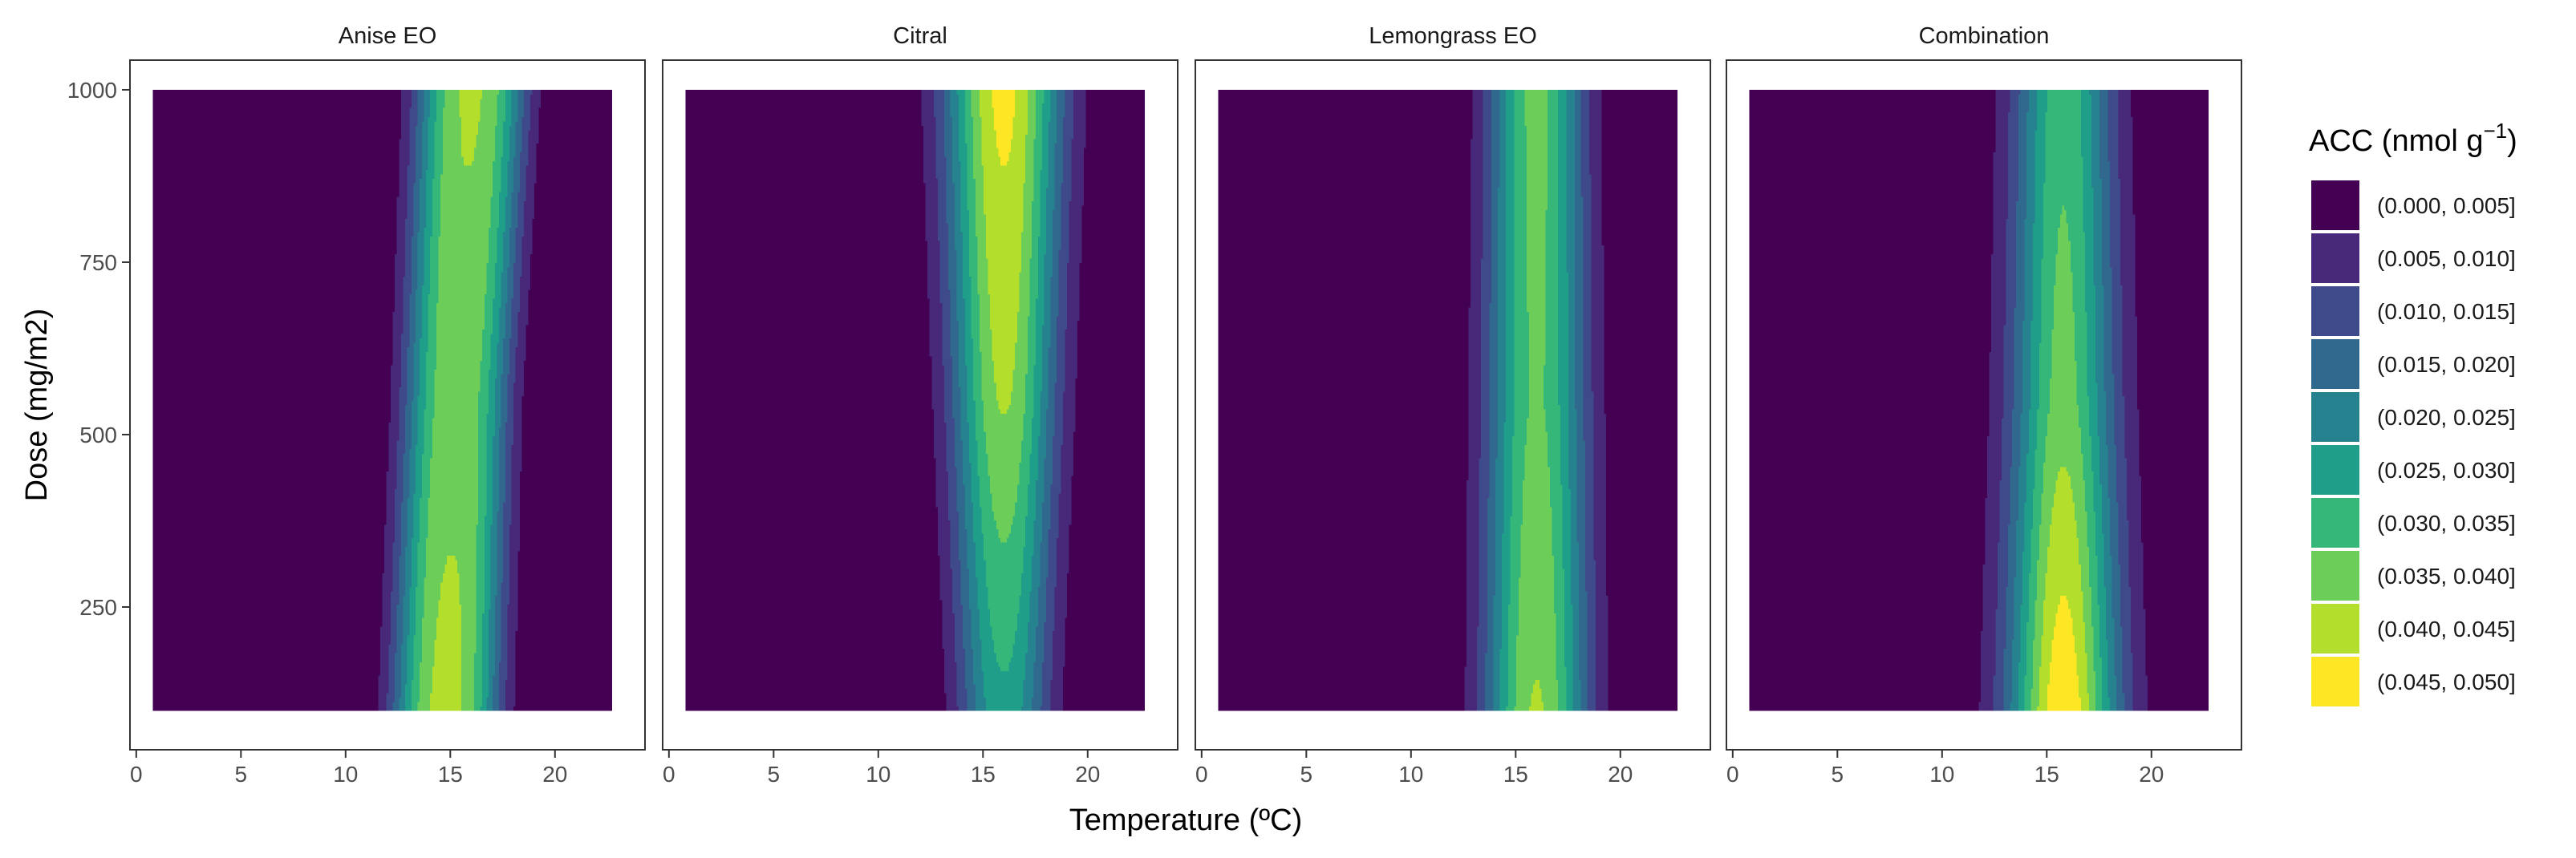  I want to click on legend-label: (0.020, 0.025], so click(2446, 417).